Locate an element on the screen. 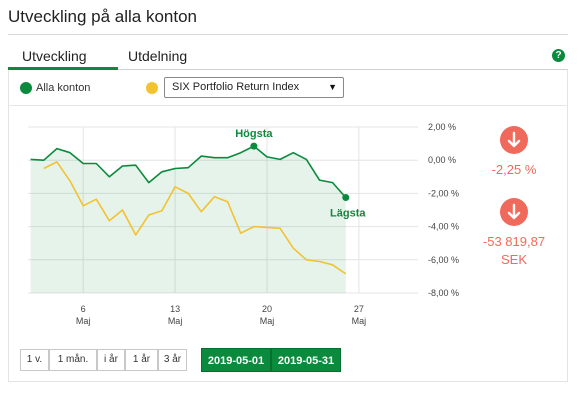 This screenshot has width=580, height=401. range-button-1m: 1 mån. is located at coordinates (73, 360).